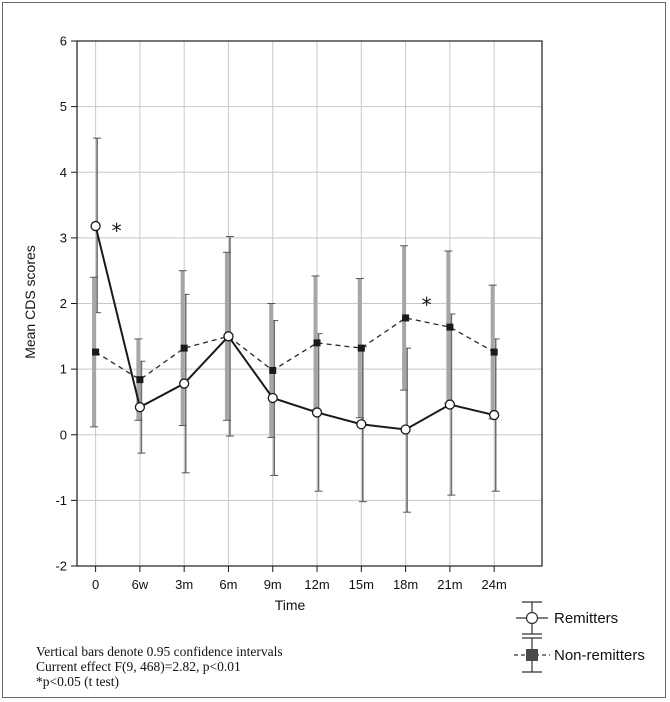 The height and width of the screenshot is (702, 670). What do you see at coordinates (140, 584) in the screenshot?
I see `x-tick-label: 6w` at bounding box center [140, 584].